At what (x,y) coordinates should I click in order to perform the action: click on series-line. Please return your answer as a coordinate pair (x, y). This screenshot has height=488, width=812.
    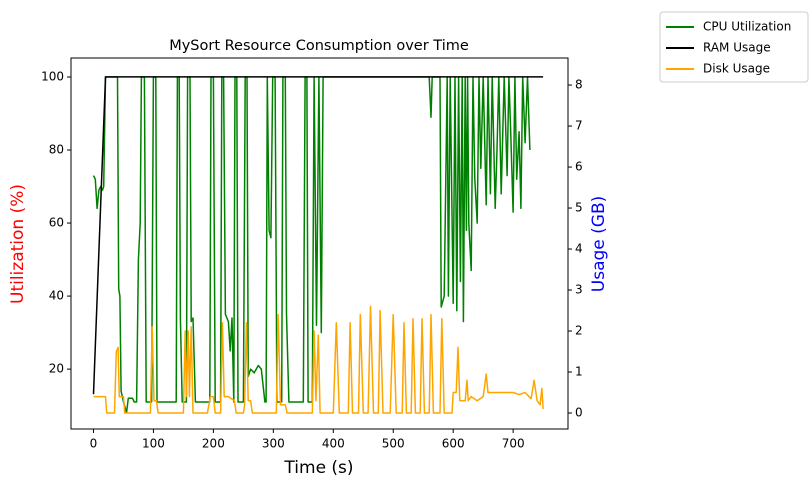
    Looking at the image, I should click on (318, 359).